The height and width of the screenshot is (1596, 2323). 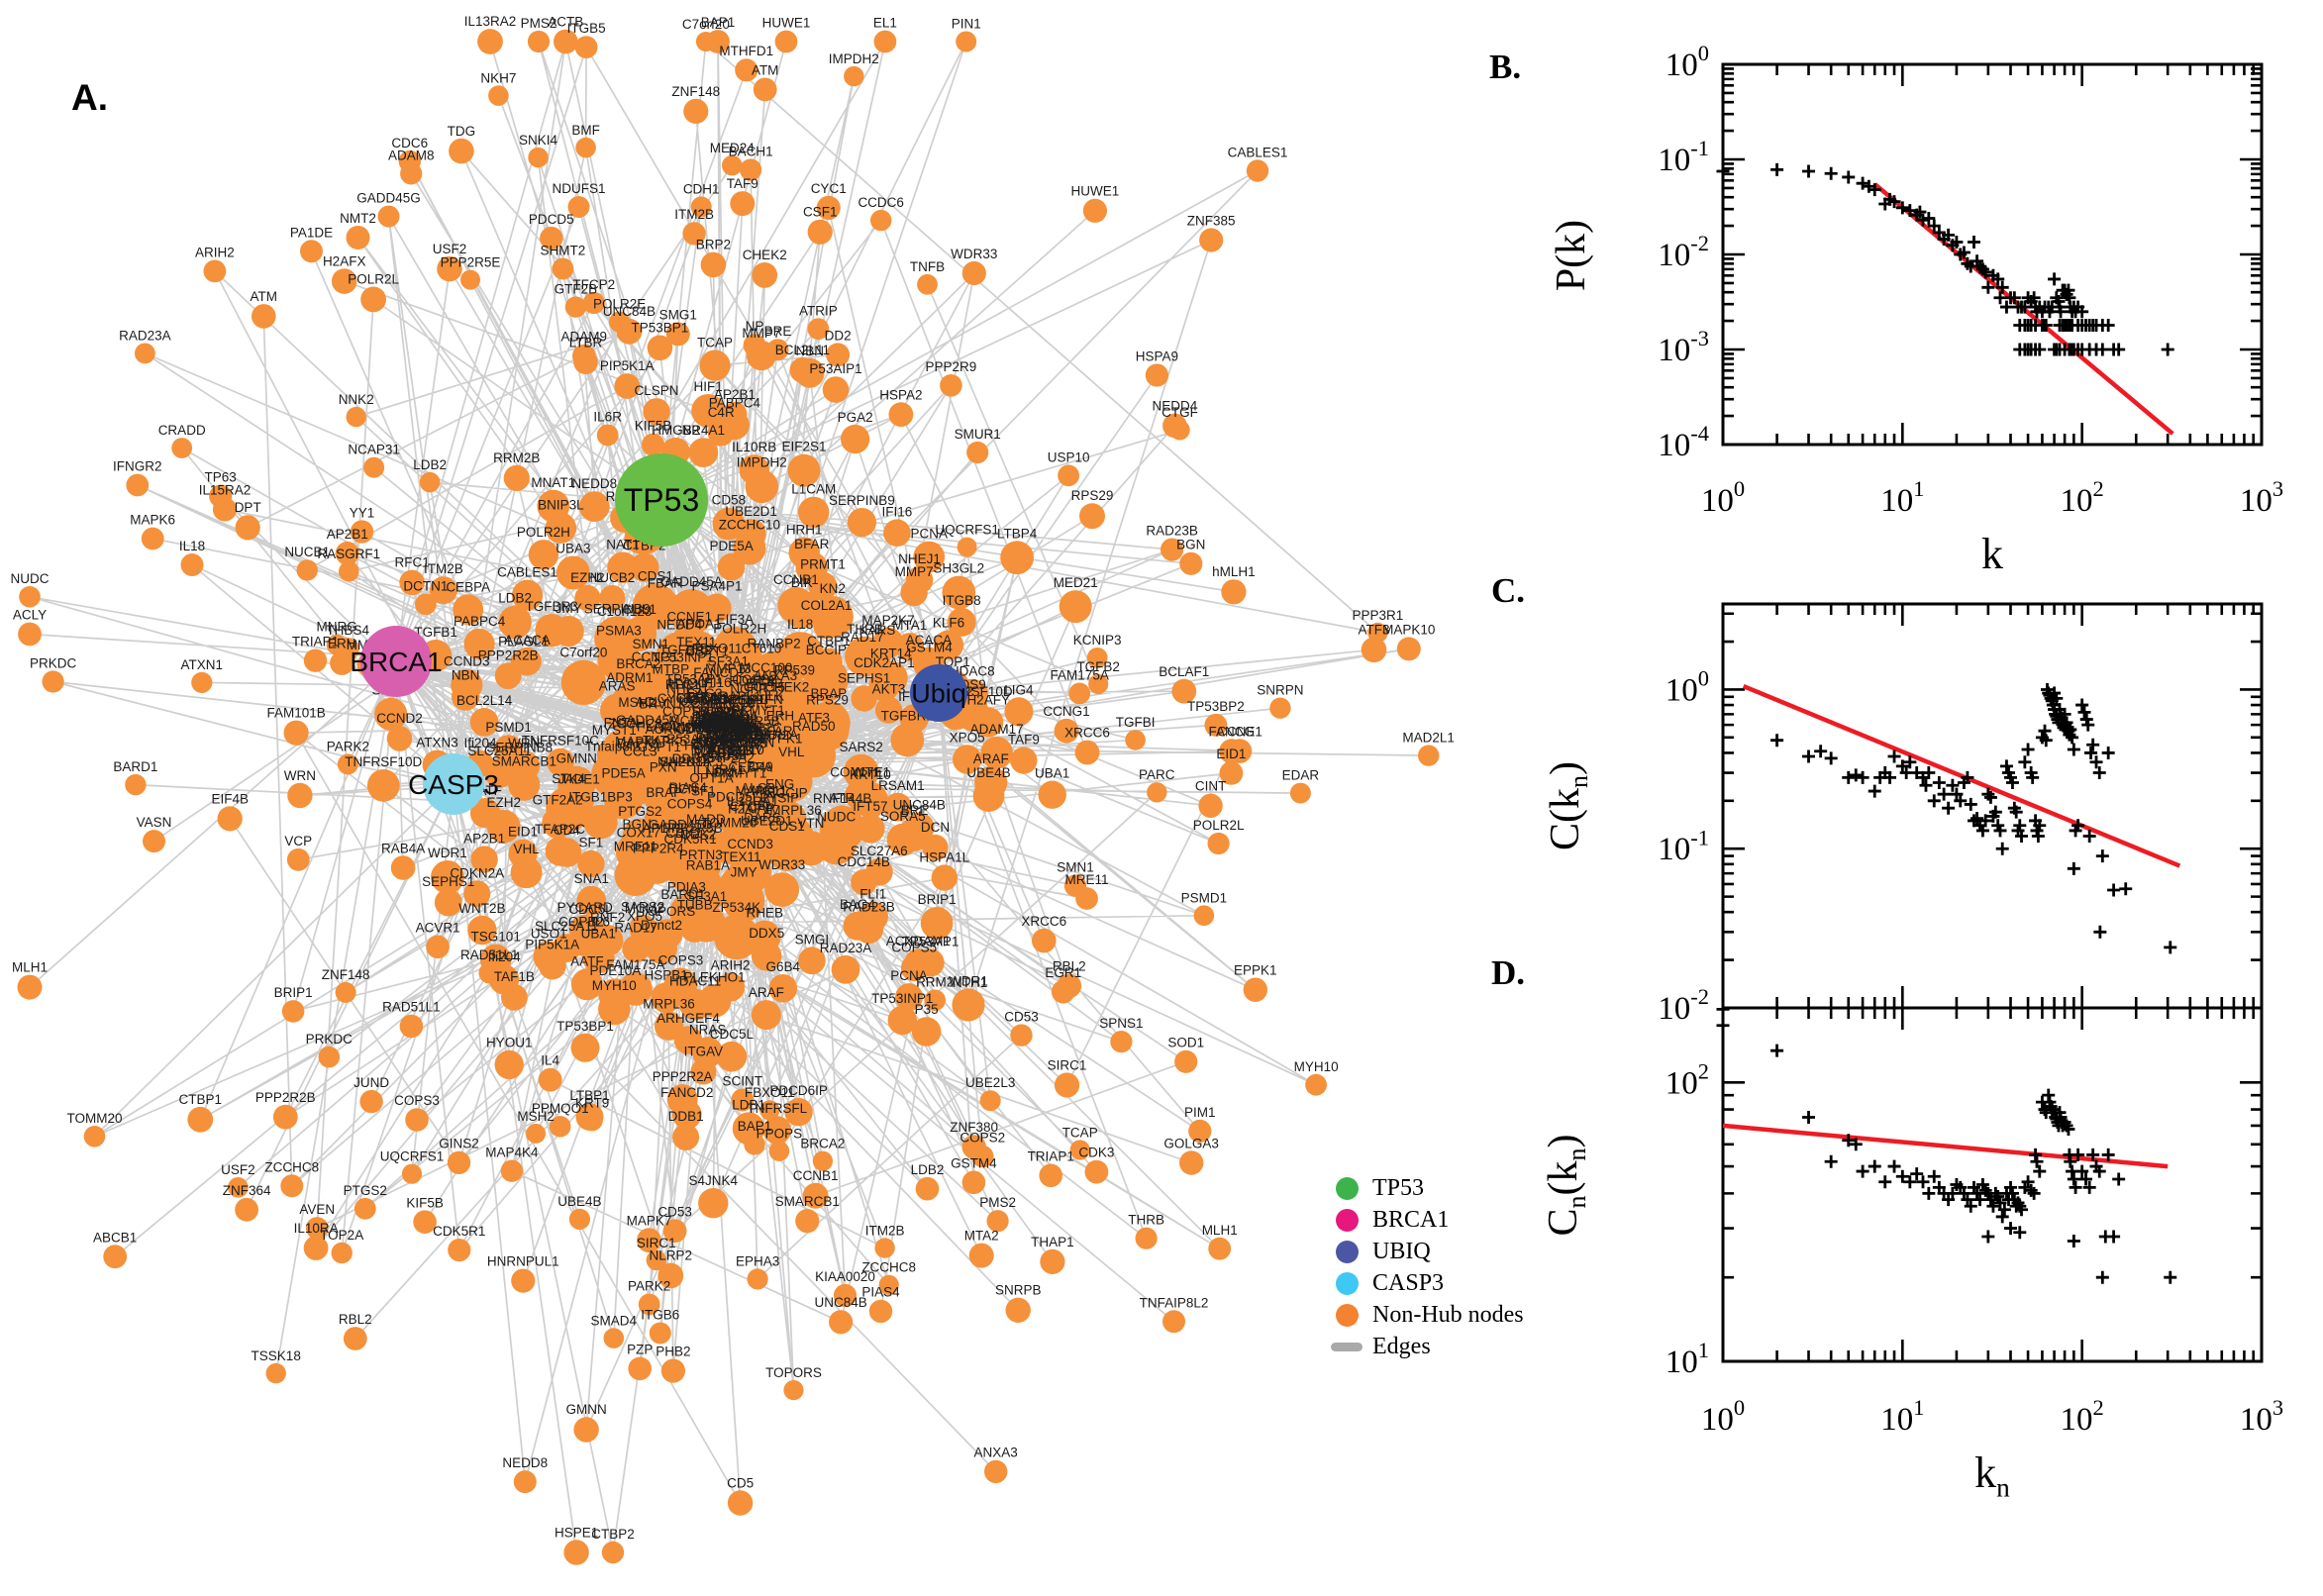 What do you see at coordinates (523, 641) in the screenshot?
I see `gene-label: PLAGL1` at bounding box center [523, 641].